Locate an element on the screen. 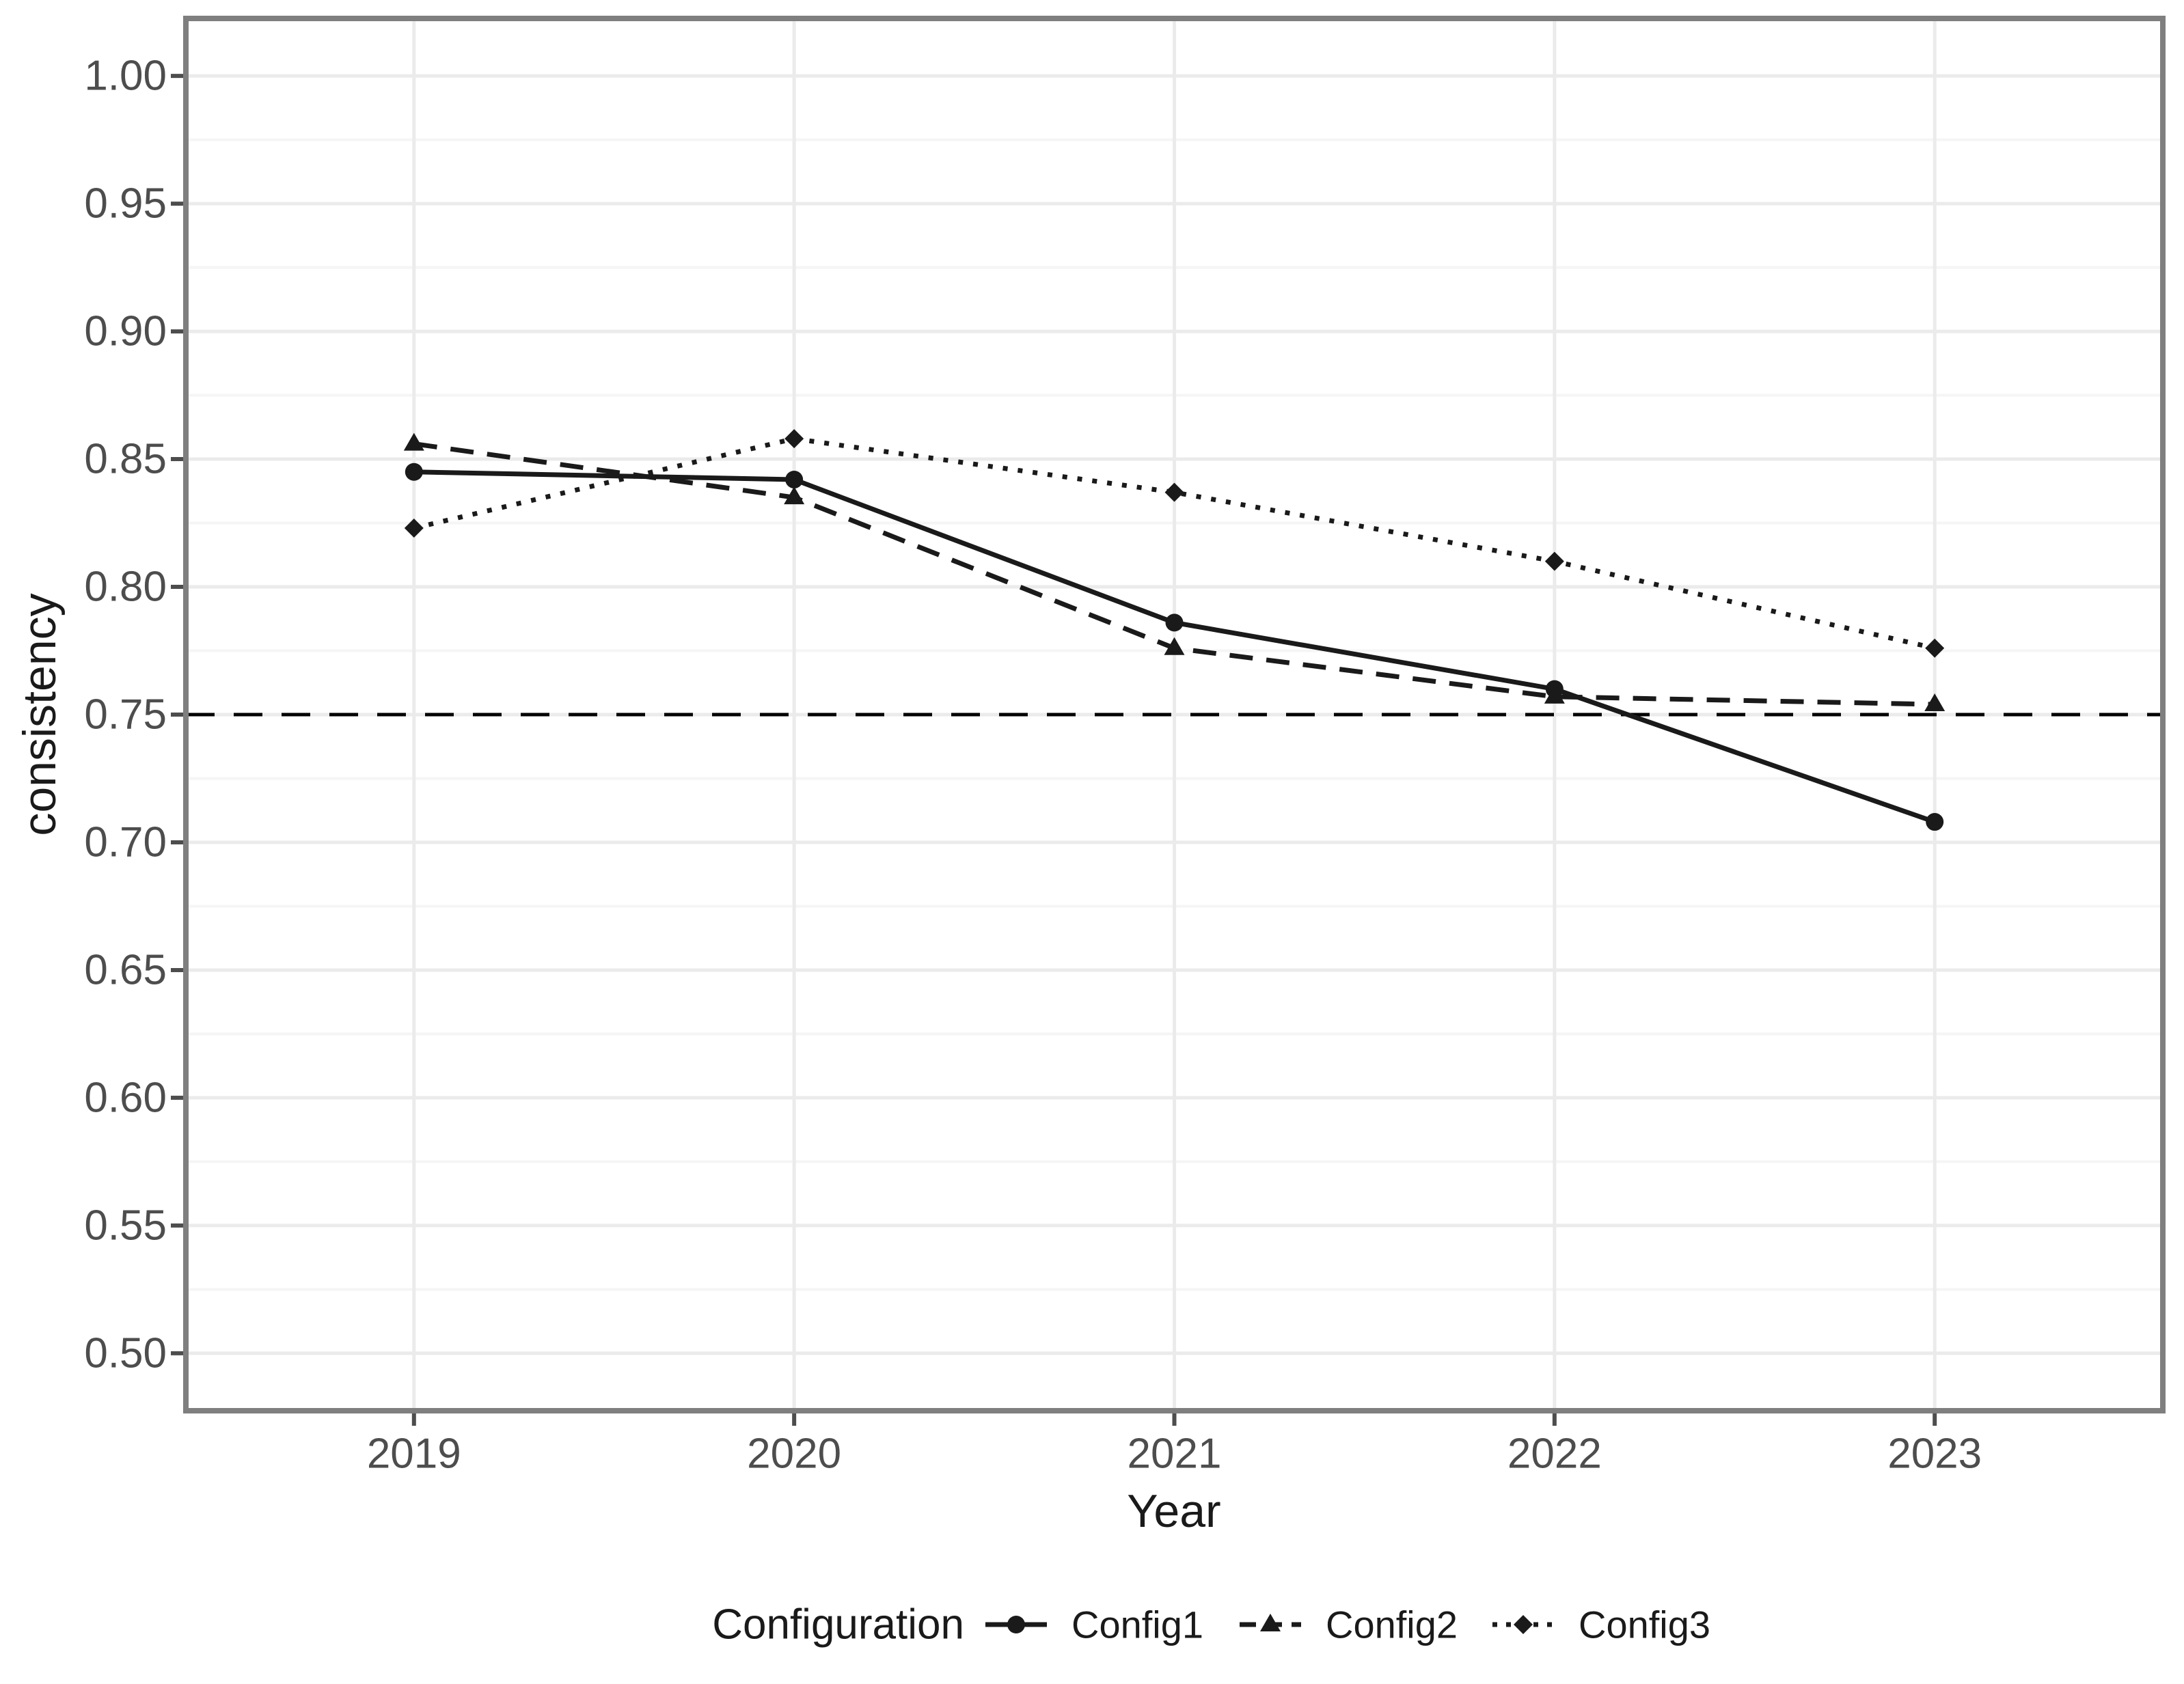 This screenshot has width=2184, height=1684. y-tick-label: 0.85 is located at coordinates (125, 460).